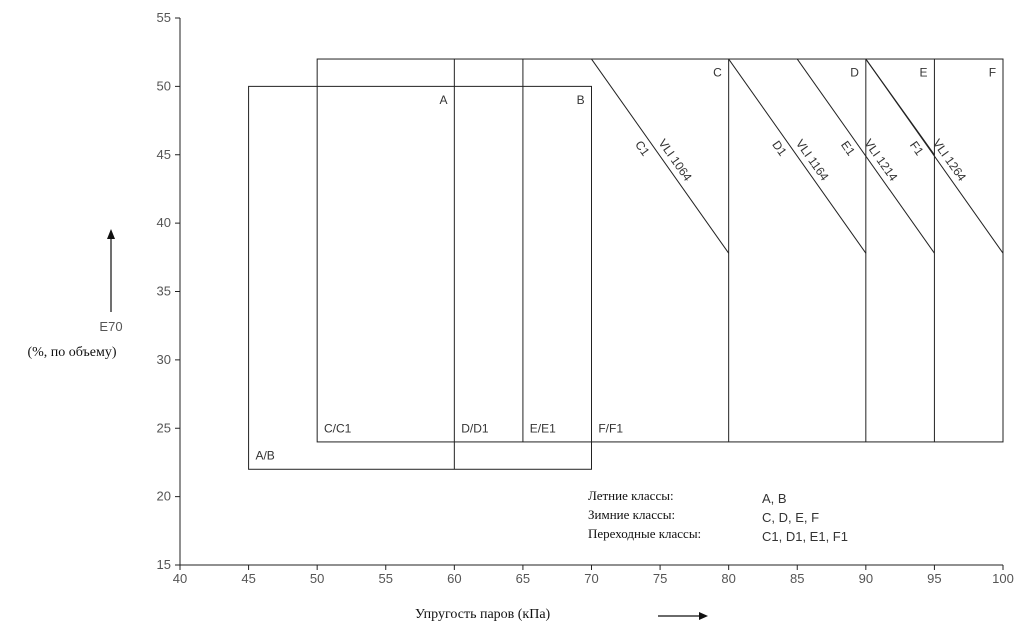 This screenshot has width=1018, height=625. I want to click on region-label: A/B, so click(264, 456).